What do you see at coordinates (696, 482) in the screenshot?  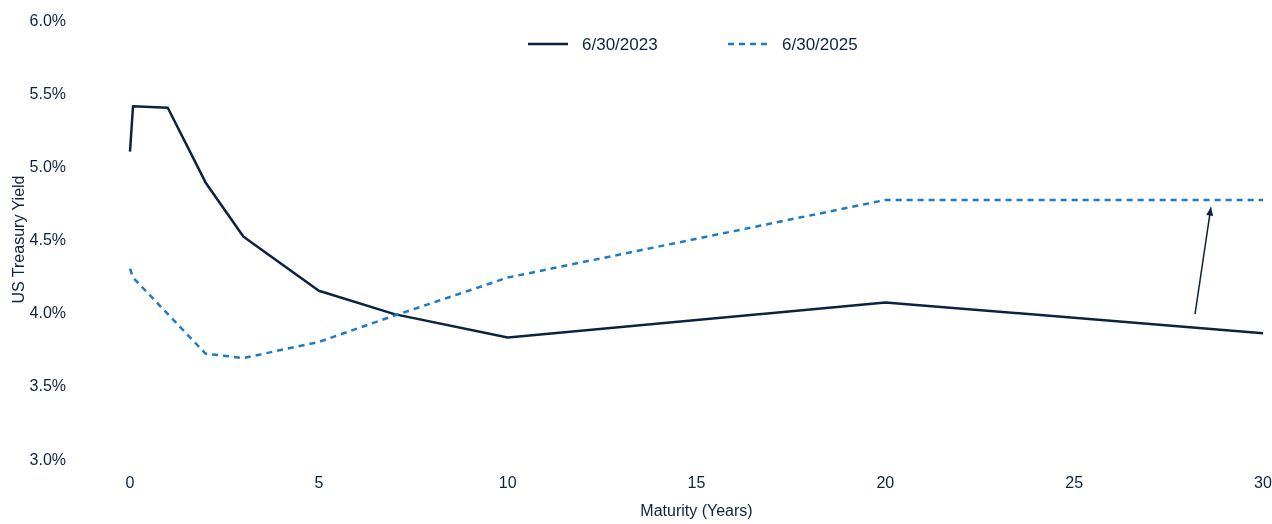 I see `x-tick-label: 15` at bounding box center [696, 482].